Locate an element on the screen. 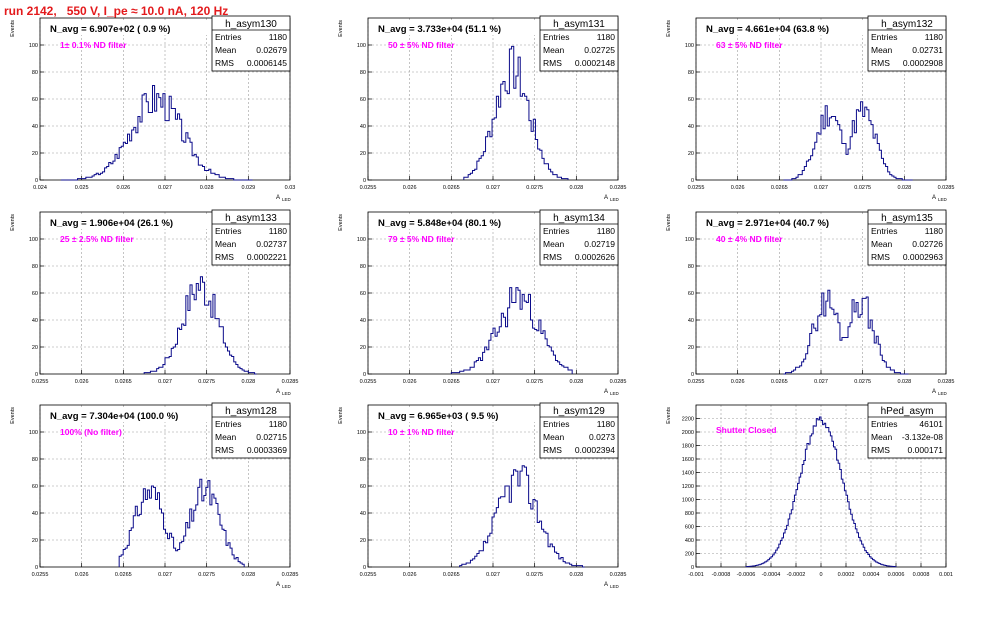  stat-value-rms: 0.0002626 is located at coordinates (595, 257).